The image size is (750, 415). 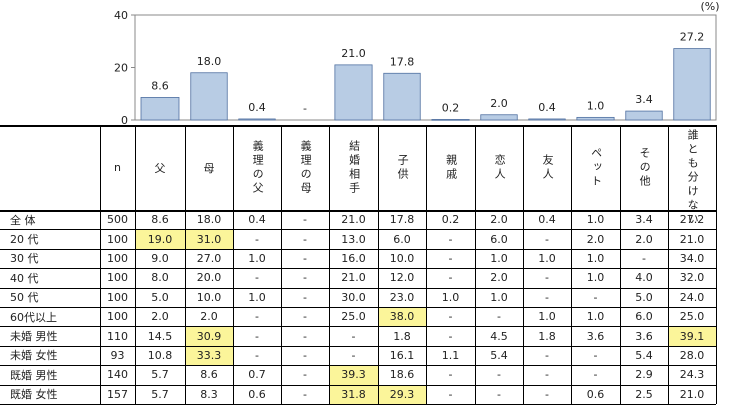 What do you see at coordinates (121, 15) in the screenshot?
I see `y-tick-label-2: 40` at bounding box center [121, 15].